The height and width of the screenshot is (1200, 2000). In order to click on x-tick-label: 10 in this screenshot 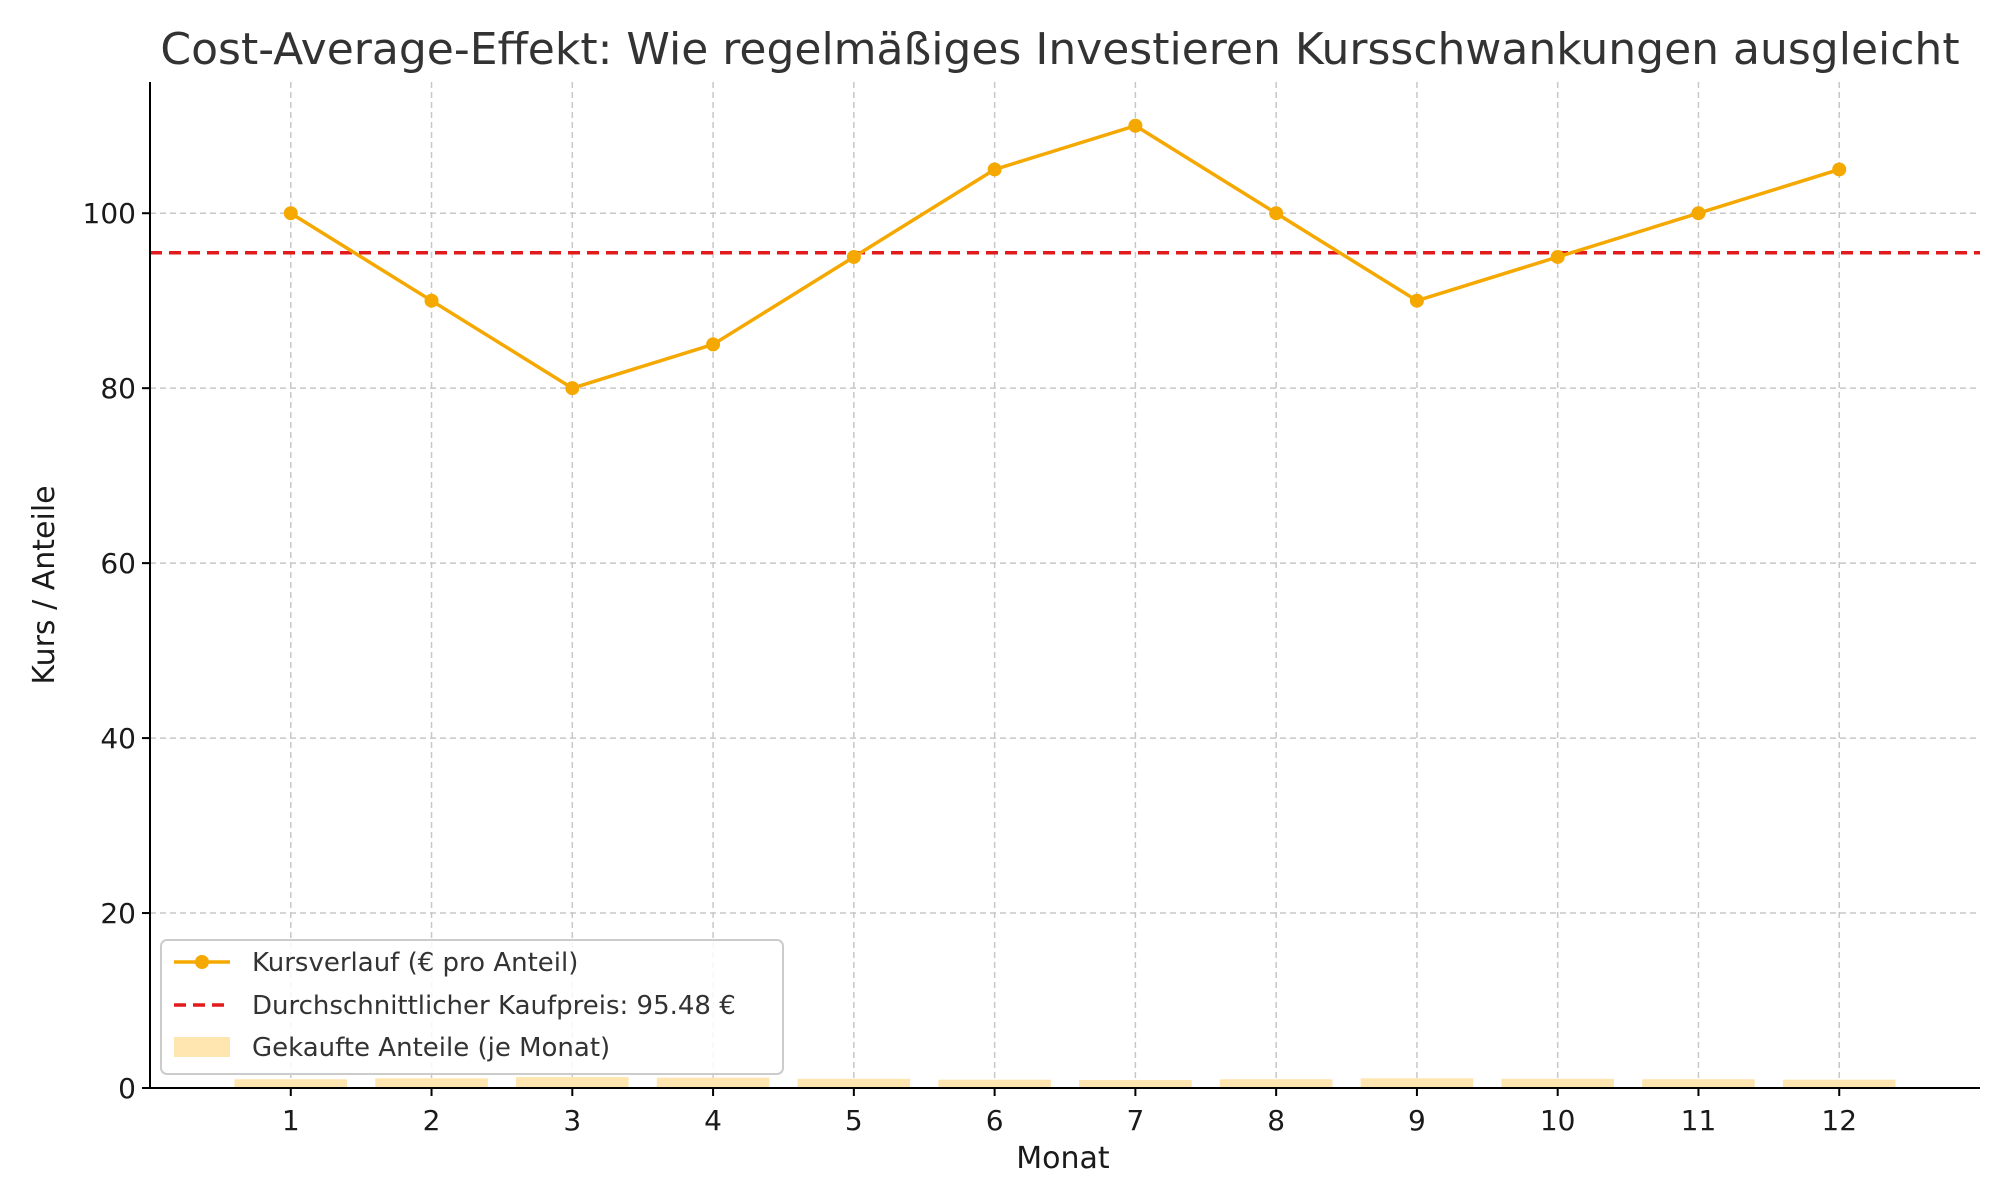, I will do `click(1558, 1120)`.